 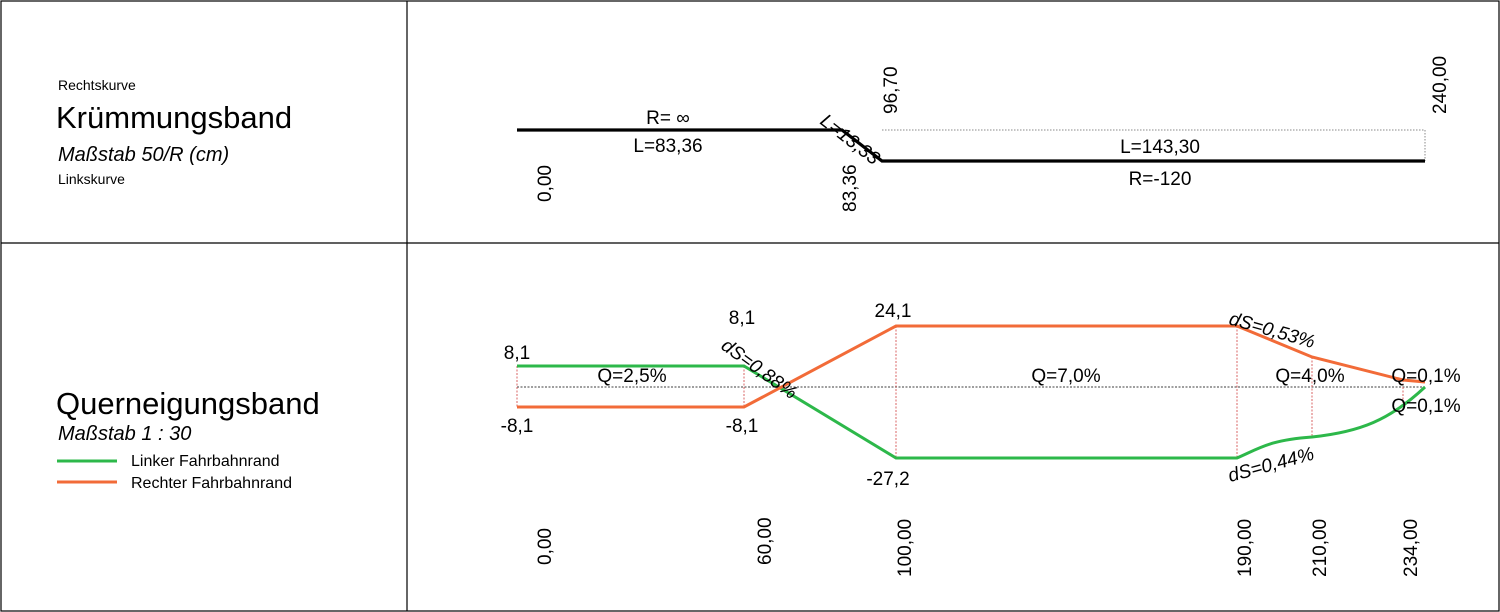 I want to click on left-edge-line, so click(x=972, y=412).